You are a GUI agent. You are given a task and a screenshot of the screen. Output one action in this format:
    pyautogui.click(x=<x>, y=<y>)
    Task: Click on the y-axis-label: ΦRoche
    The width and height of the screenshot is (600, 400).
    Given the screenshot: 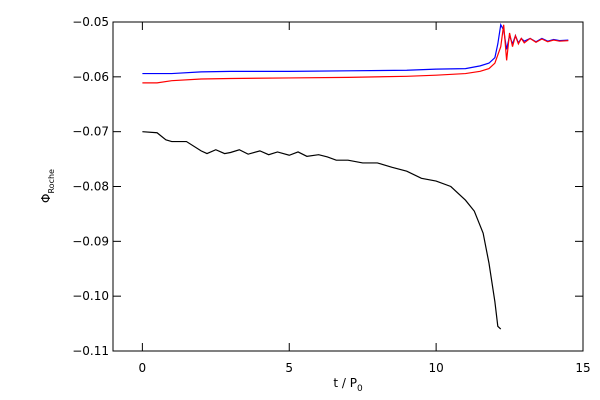 What is the action you would take?
    pyautogui.click(x=47, y=186)
    